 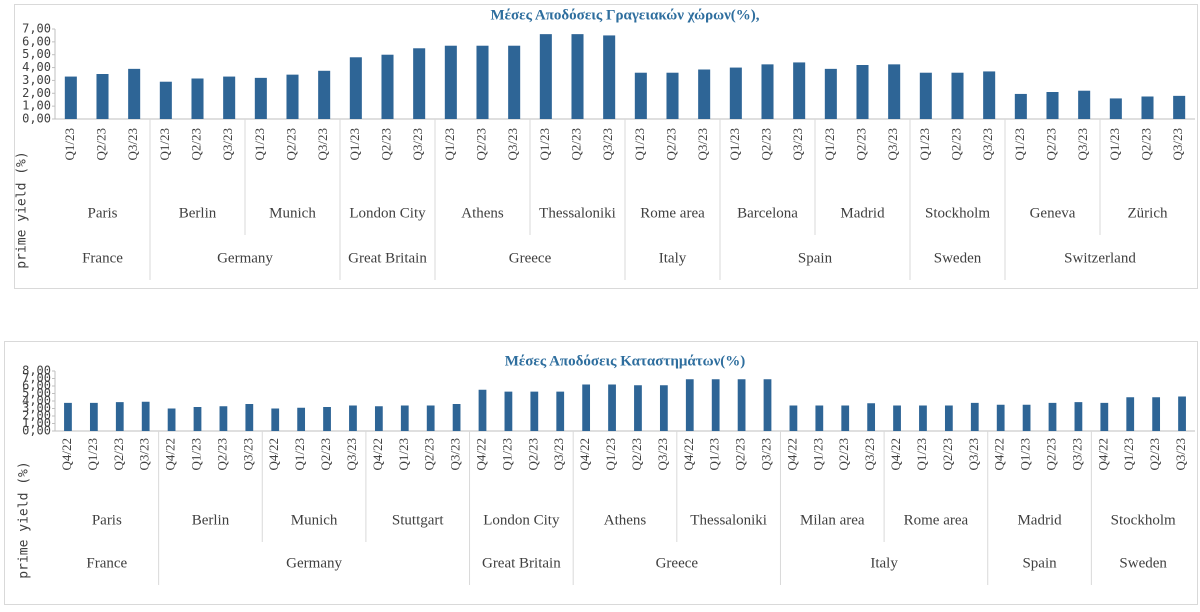 What do you see at coordinates (36, 93) in the screenshot?
I see `y-tick-label: 2,00` at bounding box center [36, 93].